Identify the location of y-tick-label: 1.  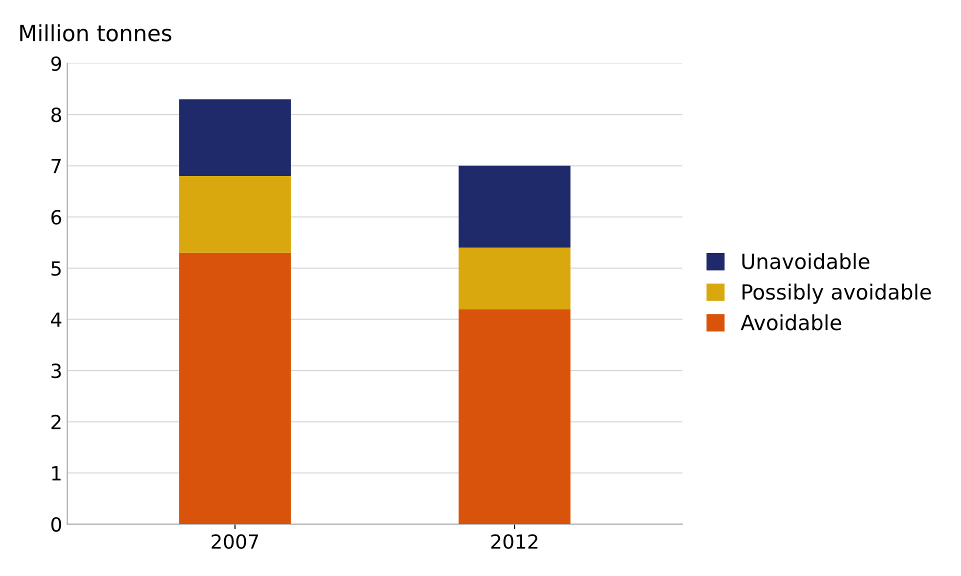
(56, 473).